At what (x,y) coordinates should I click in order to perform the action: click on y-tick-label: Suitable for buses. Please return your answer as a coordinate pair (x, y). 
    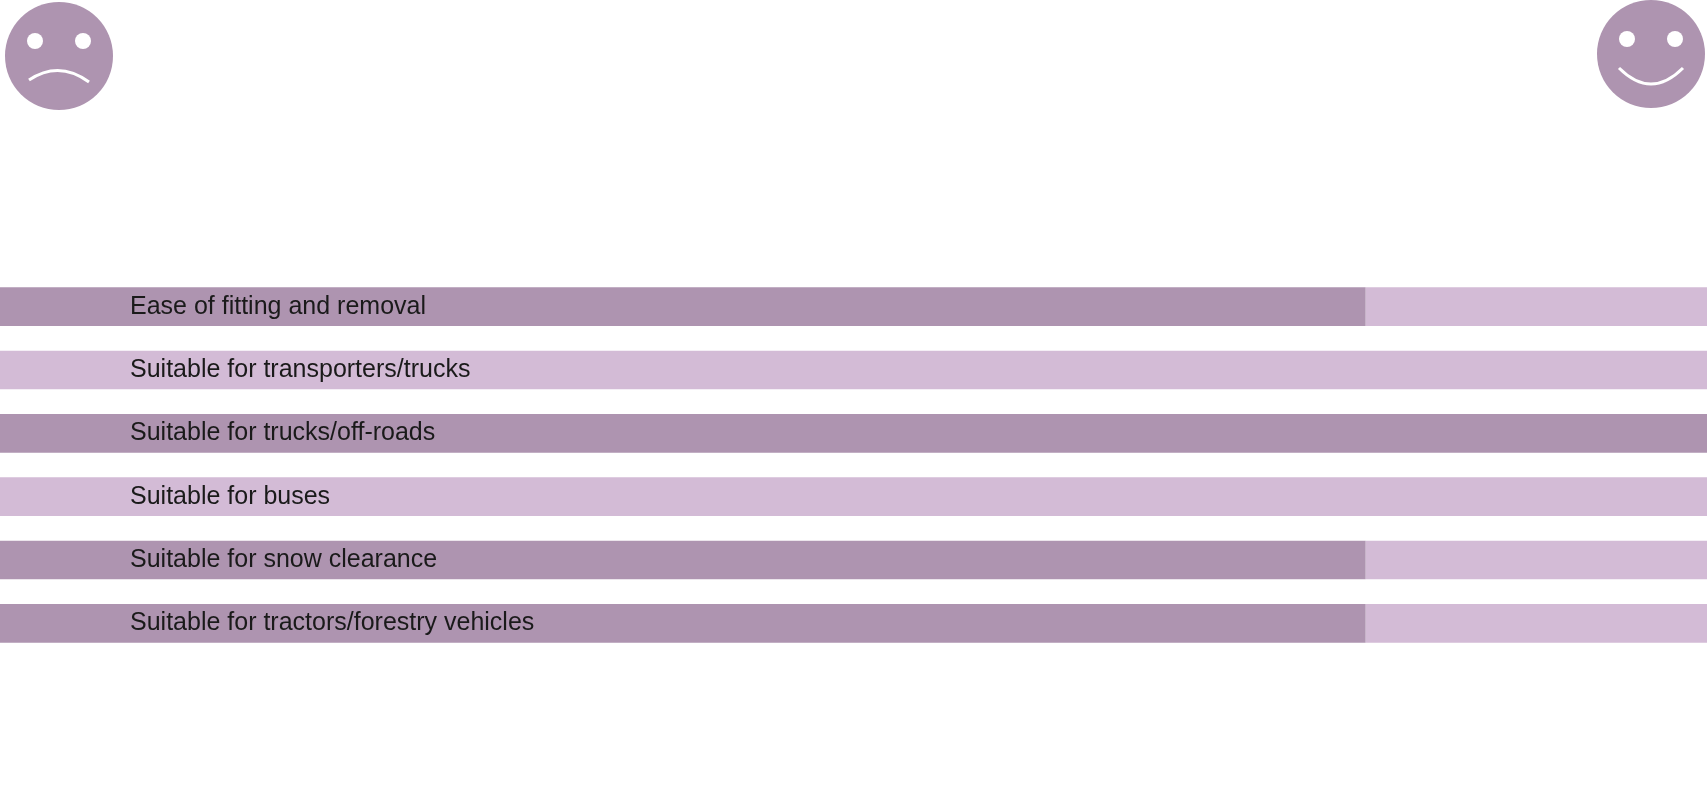
    Looking at the image, I should click on (230, 494).